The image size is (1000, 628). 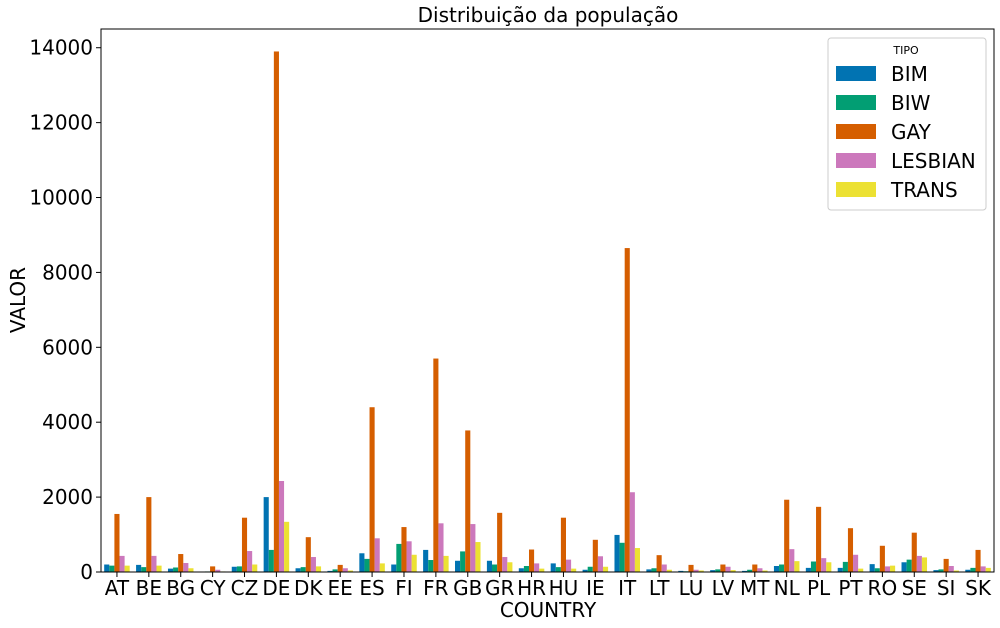 I want to click on legend-label-trans: TRANS, so click(x=924, y=190).